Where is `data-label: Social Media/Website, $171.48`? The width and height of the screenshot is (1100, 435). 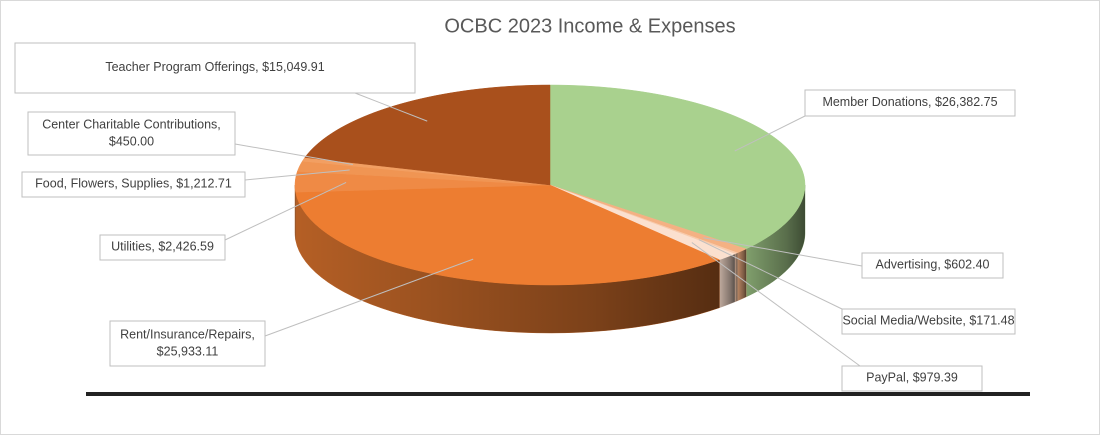
data-label: Social Media/Website, $171.48 is located at coordinates (928, 321).